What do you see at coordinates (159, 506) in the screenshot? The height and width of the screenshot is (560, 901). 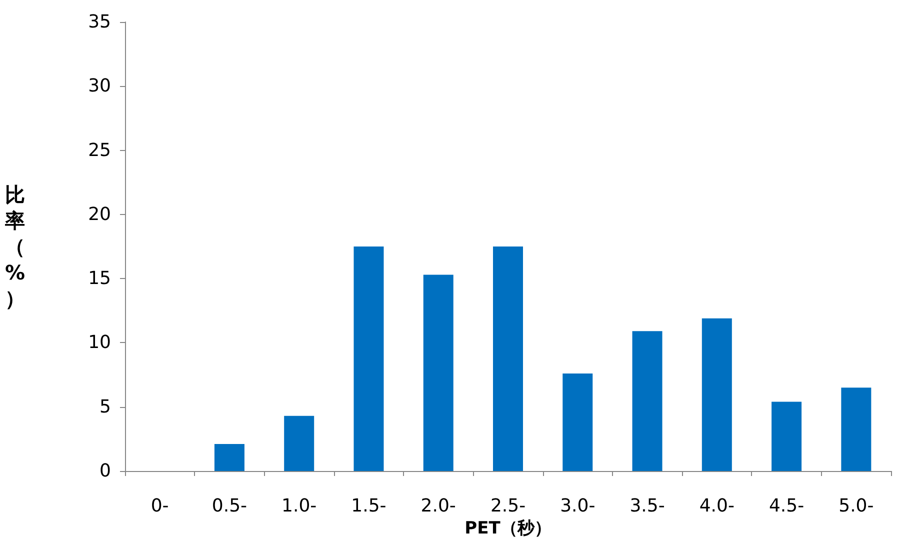 I see `x-tick-label: 0-` at bounding box center [159, 506].